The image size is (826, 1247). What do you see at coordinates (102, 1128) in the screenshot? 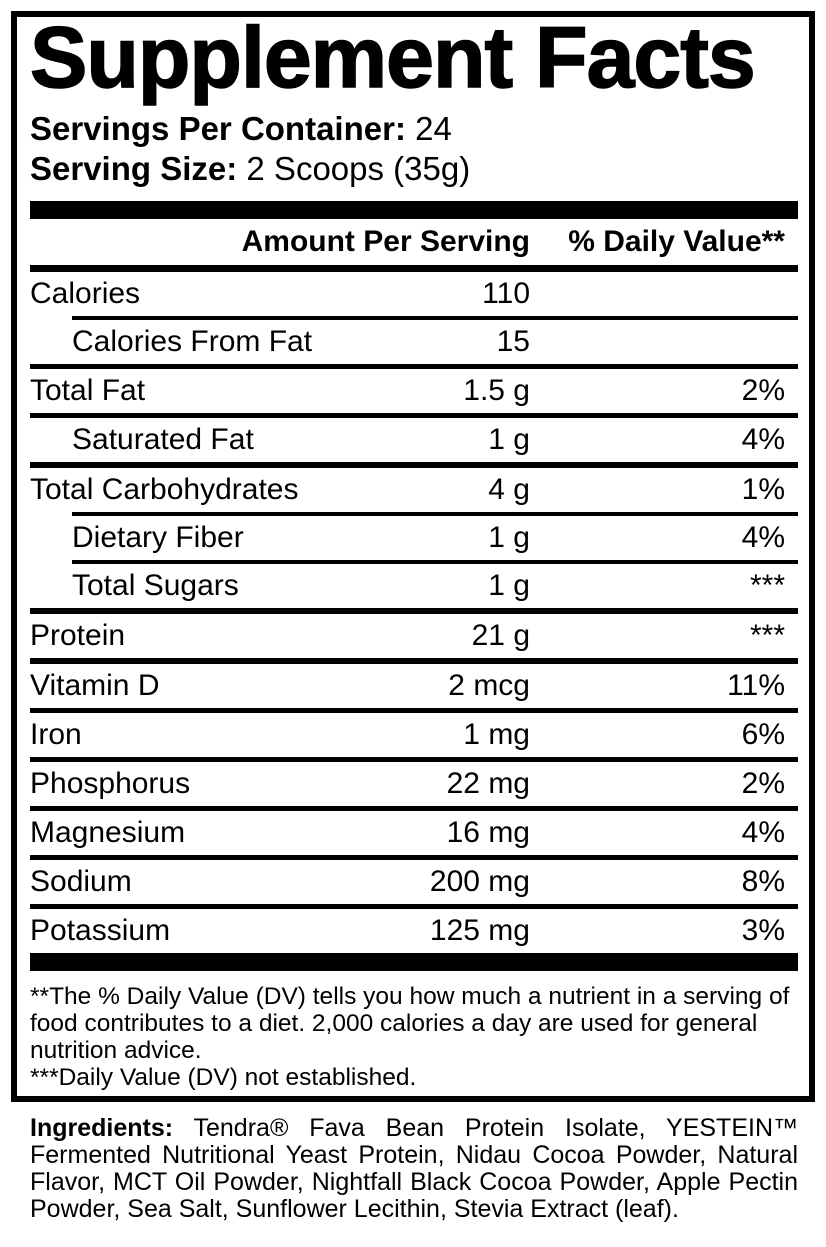
I see `ingredients-label: Ingredients:` at bounding box center [102, 1128].